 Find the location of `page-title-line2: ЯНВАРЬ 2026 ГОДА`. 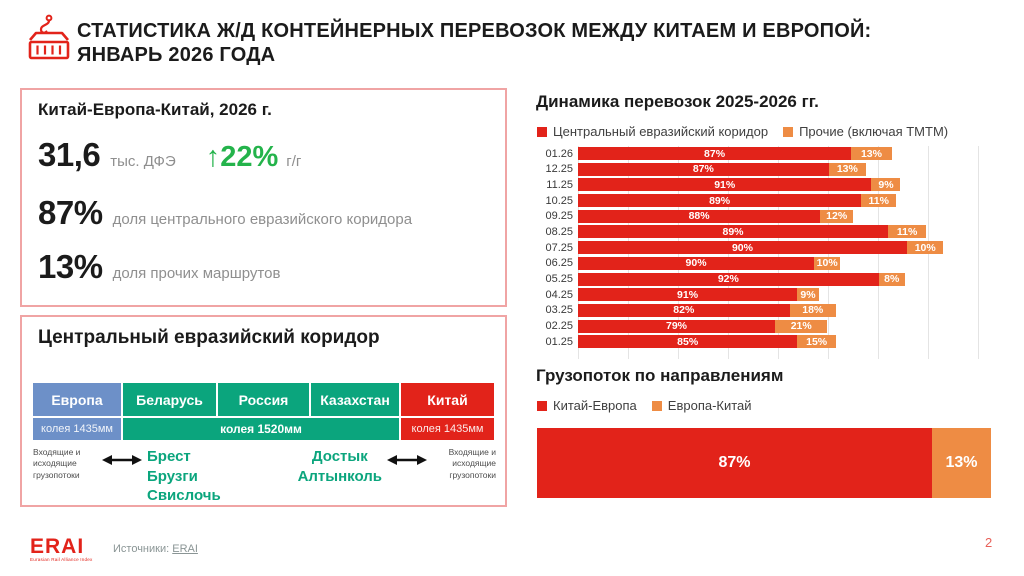

page-title-line2: ЯНВАРЬ 2026 ГОДА is located at coordinates (176, 55).